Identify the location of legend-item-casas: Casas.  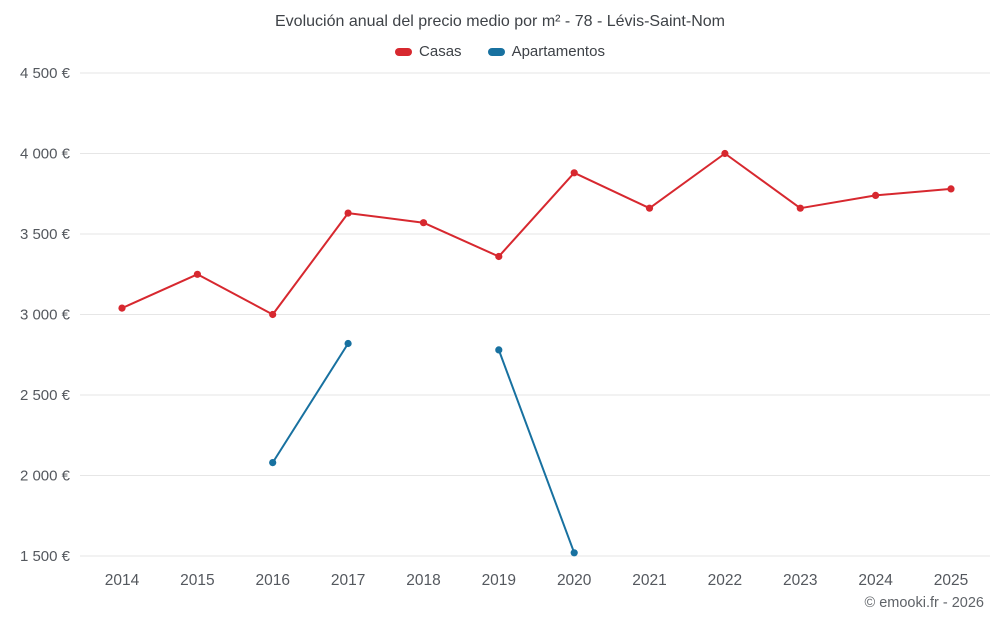
(428, 51).